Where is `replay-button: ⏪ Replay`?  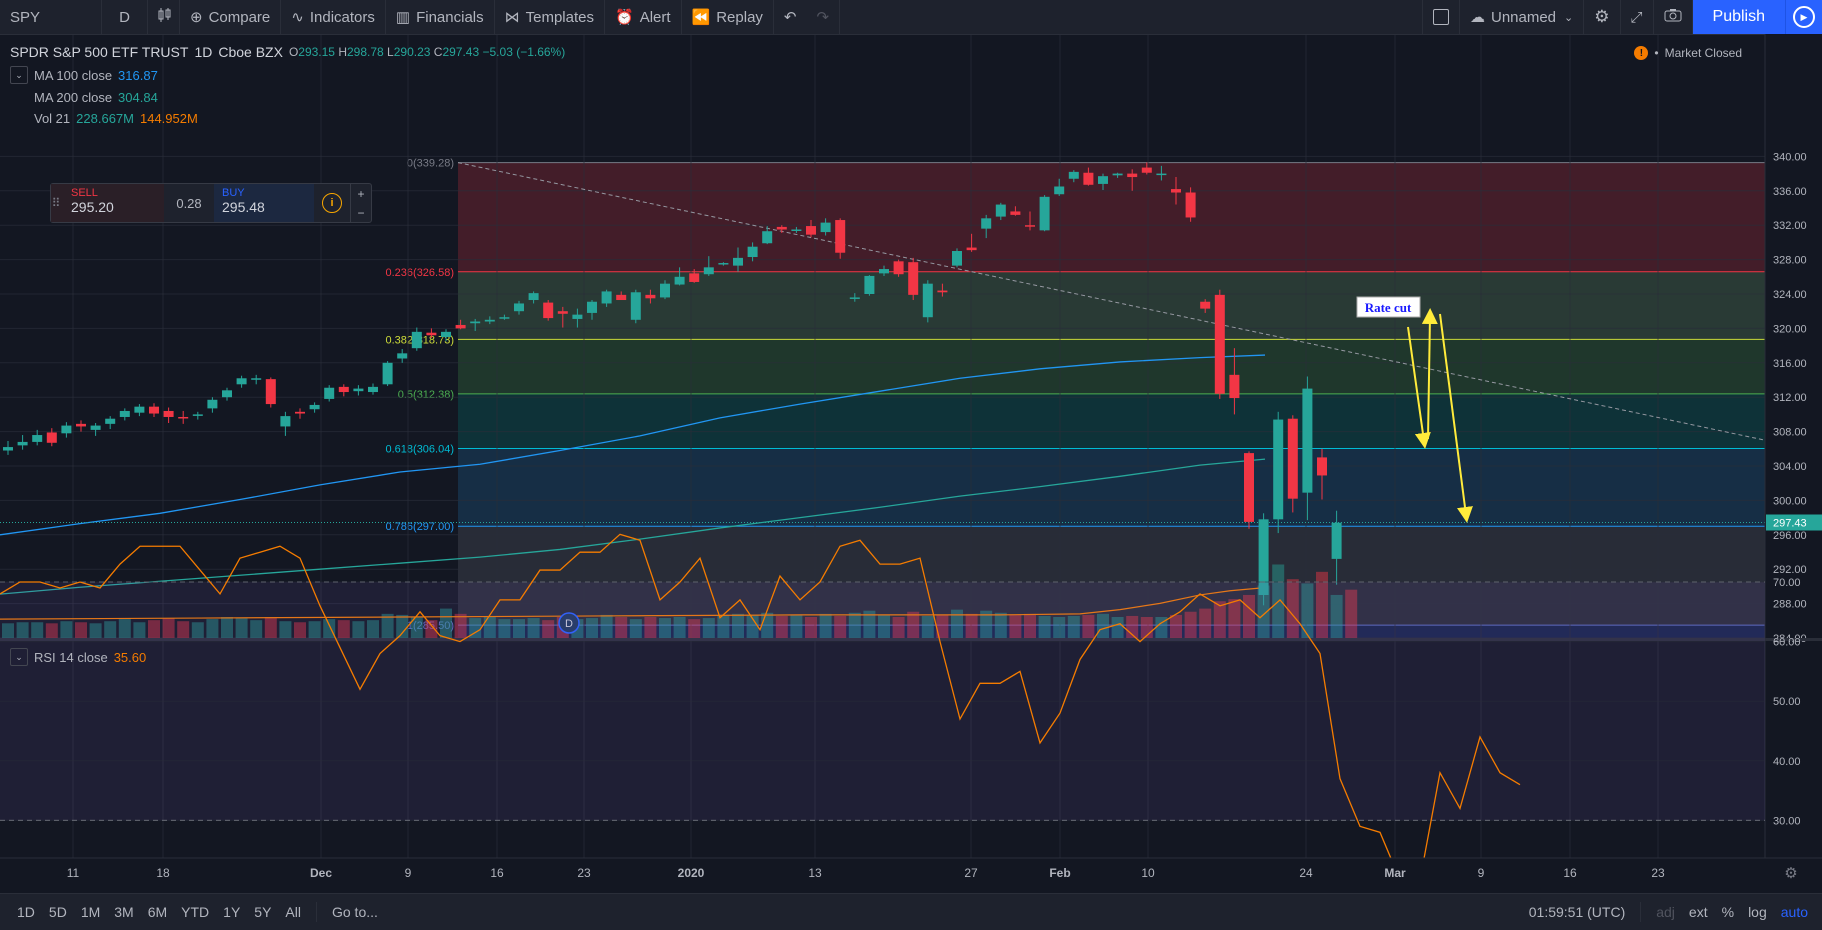
replay-button: ⏪ Replay is located at coordinates (728, 17).